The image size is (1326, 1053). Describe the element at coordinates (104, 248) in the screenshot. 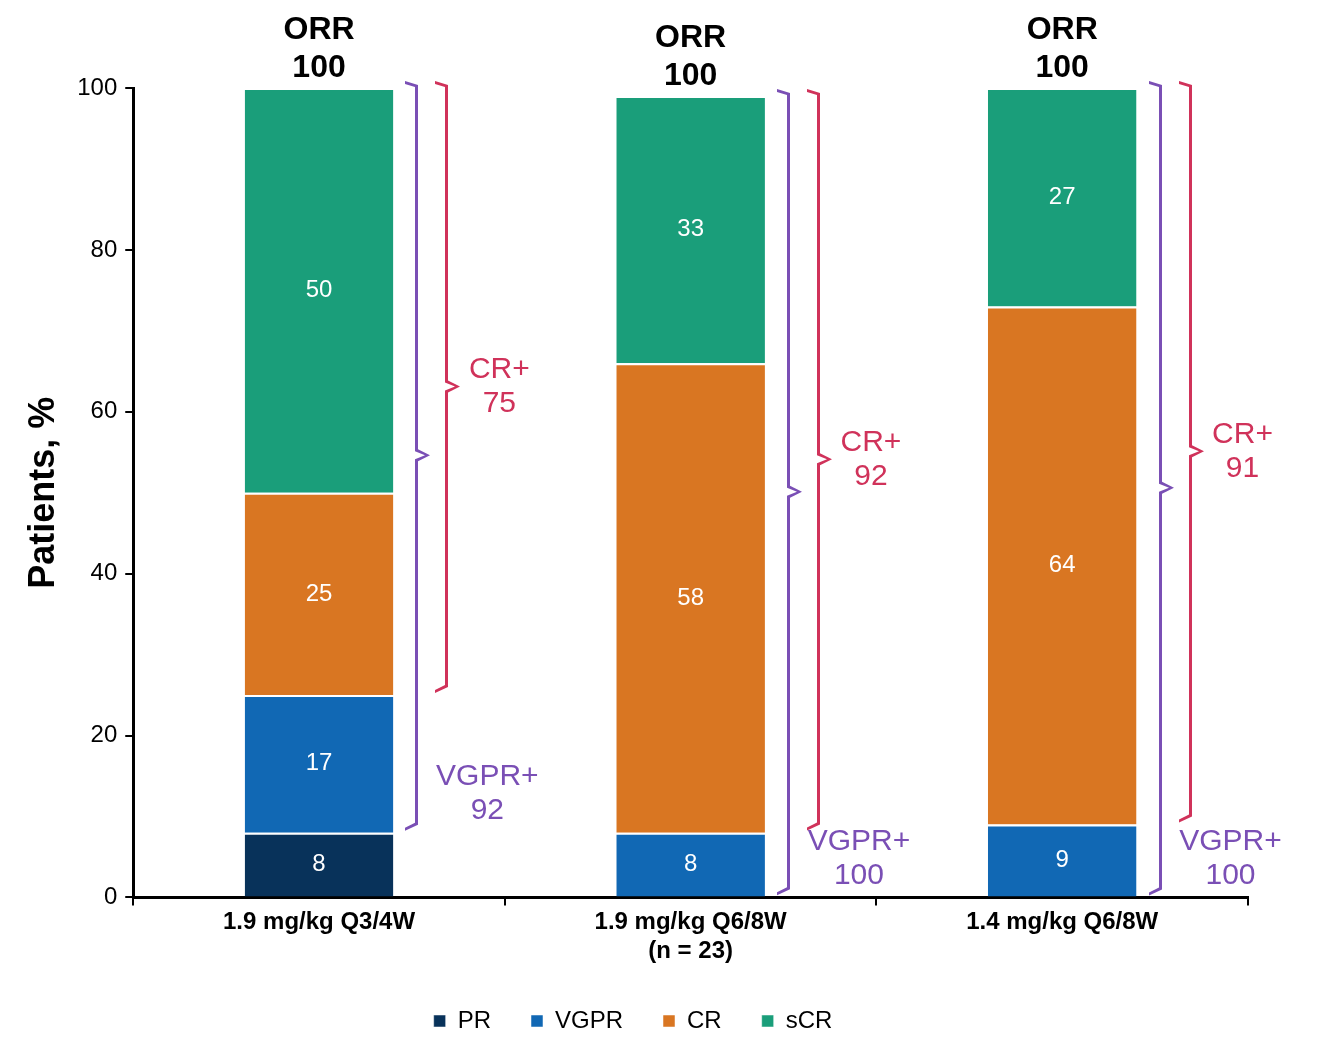

I see `y-tick-label: 80` at that location.